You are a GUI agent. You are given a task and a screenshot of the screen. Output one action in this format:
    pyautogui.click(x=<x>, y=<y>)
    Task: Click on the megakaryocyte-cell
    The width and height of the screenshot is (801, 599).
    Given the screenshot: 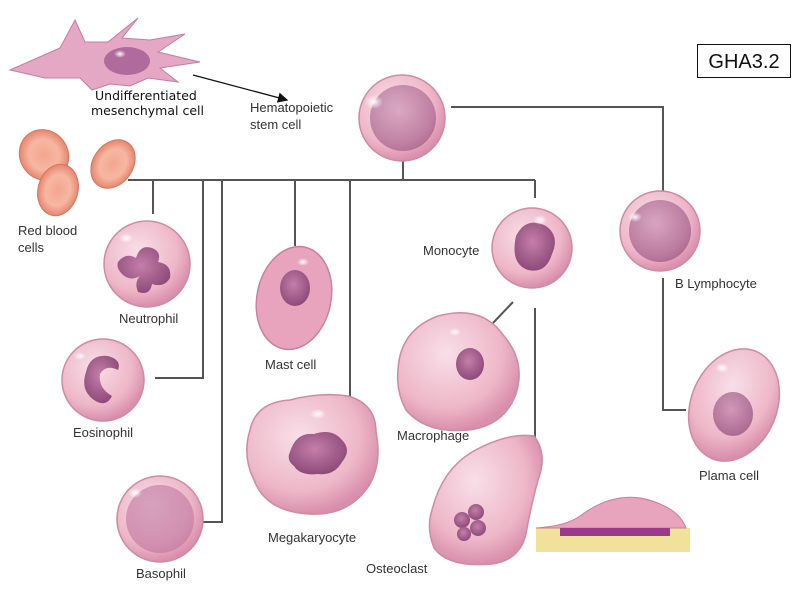 What is the action you would take?
    pyautogui.click(x=312, y=454)
    